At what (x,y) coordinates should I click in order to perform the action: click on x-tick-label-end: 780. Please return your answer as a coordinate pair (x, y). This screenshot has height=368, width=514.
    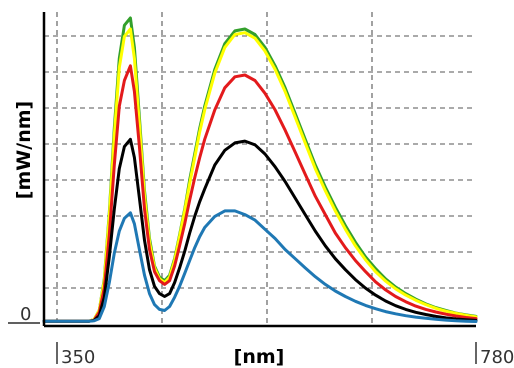
    Looking at the image, I should click on (497, 357).